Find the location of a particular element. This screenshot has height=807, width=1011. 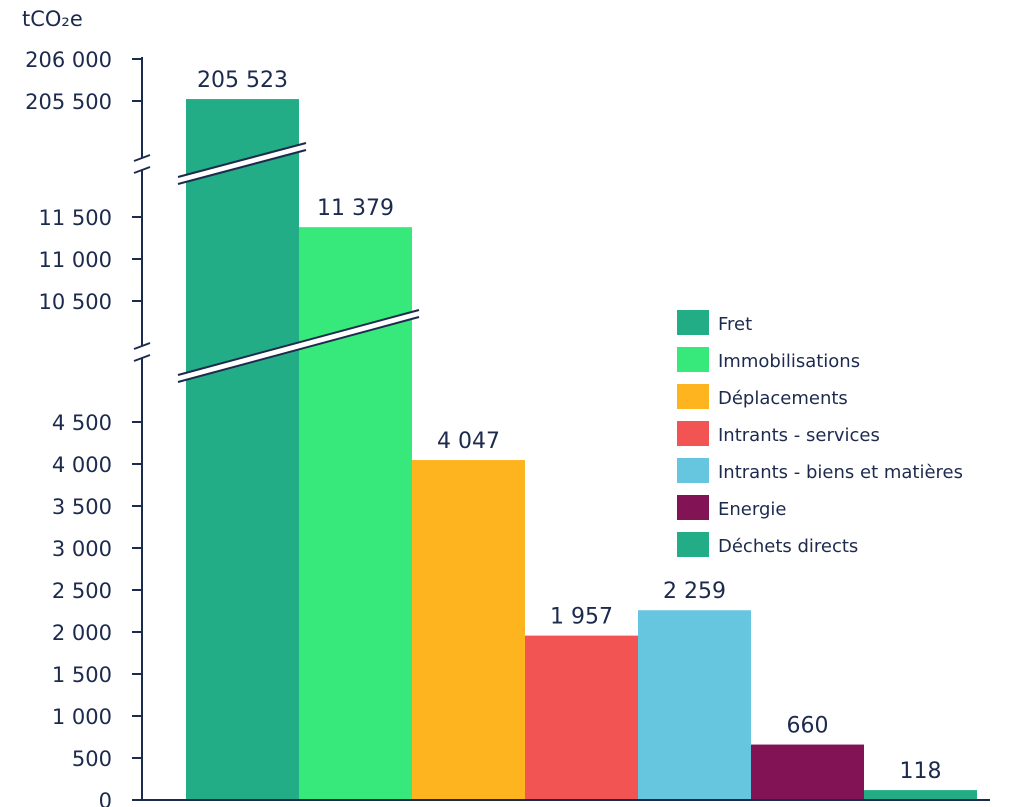

y-tick-label: 0 is located at coordinates (105, 798).